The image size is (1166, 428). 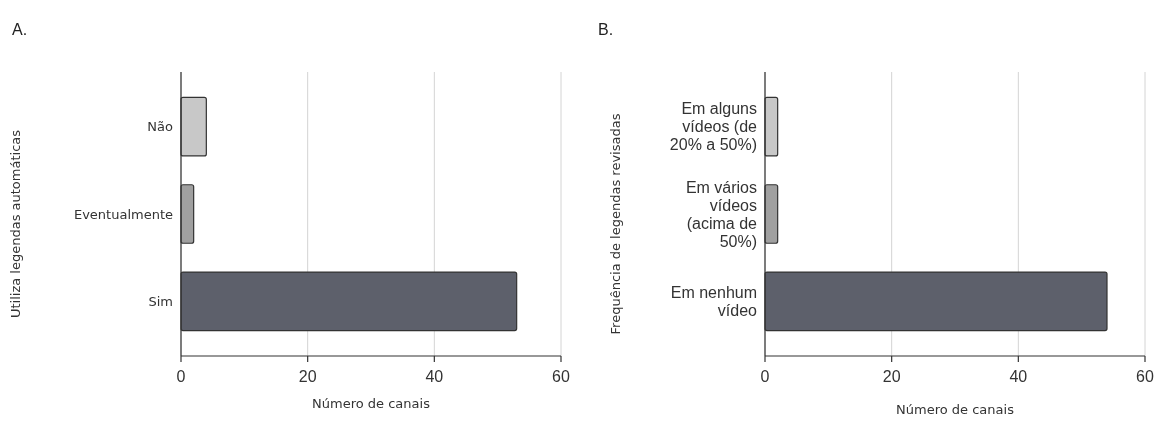 I want to click on y-tick-label: Eventualmente, so click(x=123, y=214).